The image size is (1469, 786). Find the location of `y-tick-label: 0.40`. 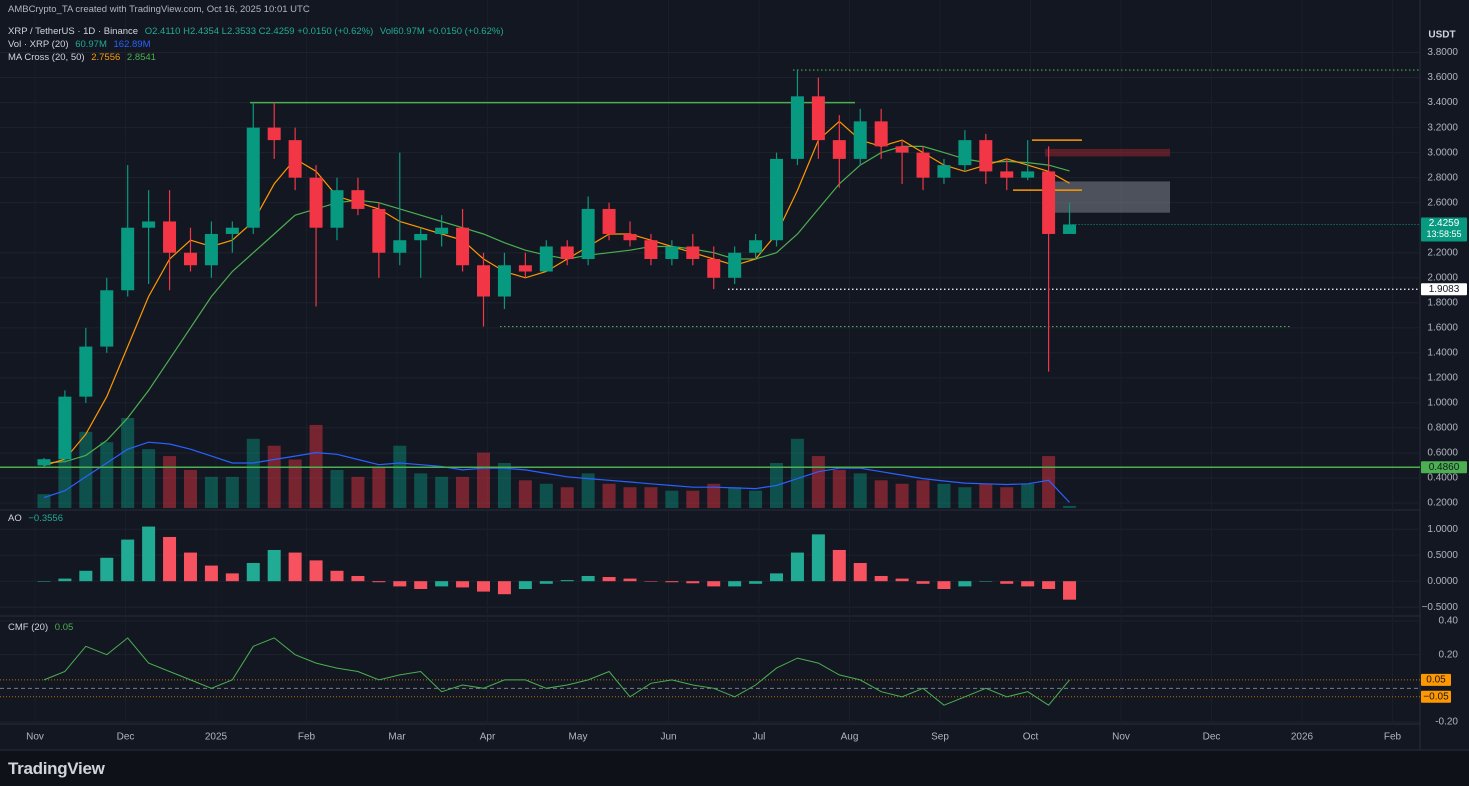

y-tick-label: 0.40 is located at coordinates (1449, 621).